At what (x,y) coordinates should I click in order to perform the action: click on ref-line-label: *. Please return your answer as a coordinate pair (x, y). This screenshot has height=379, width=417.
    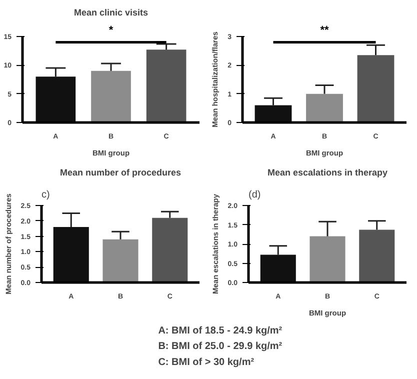
    Looking at the image, I should click on (111, 30).